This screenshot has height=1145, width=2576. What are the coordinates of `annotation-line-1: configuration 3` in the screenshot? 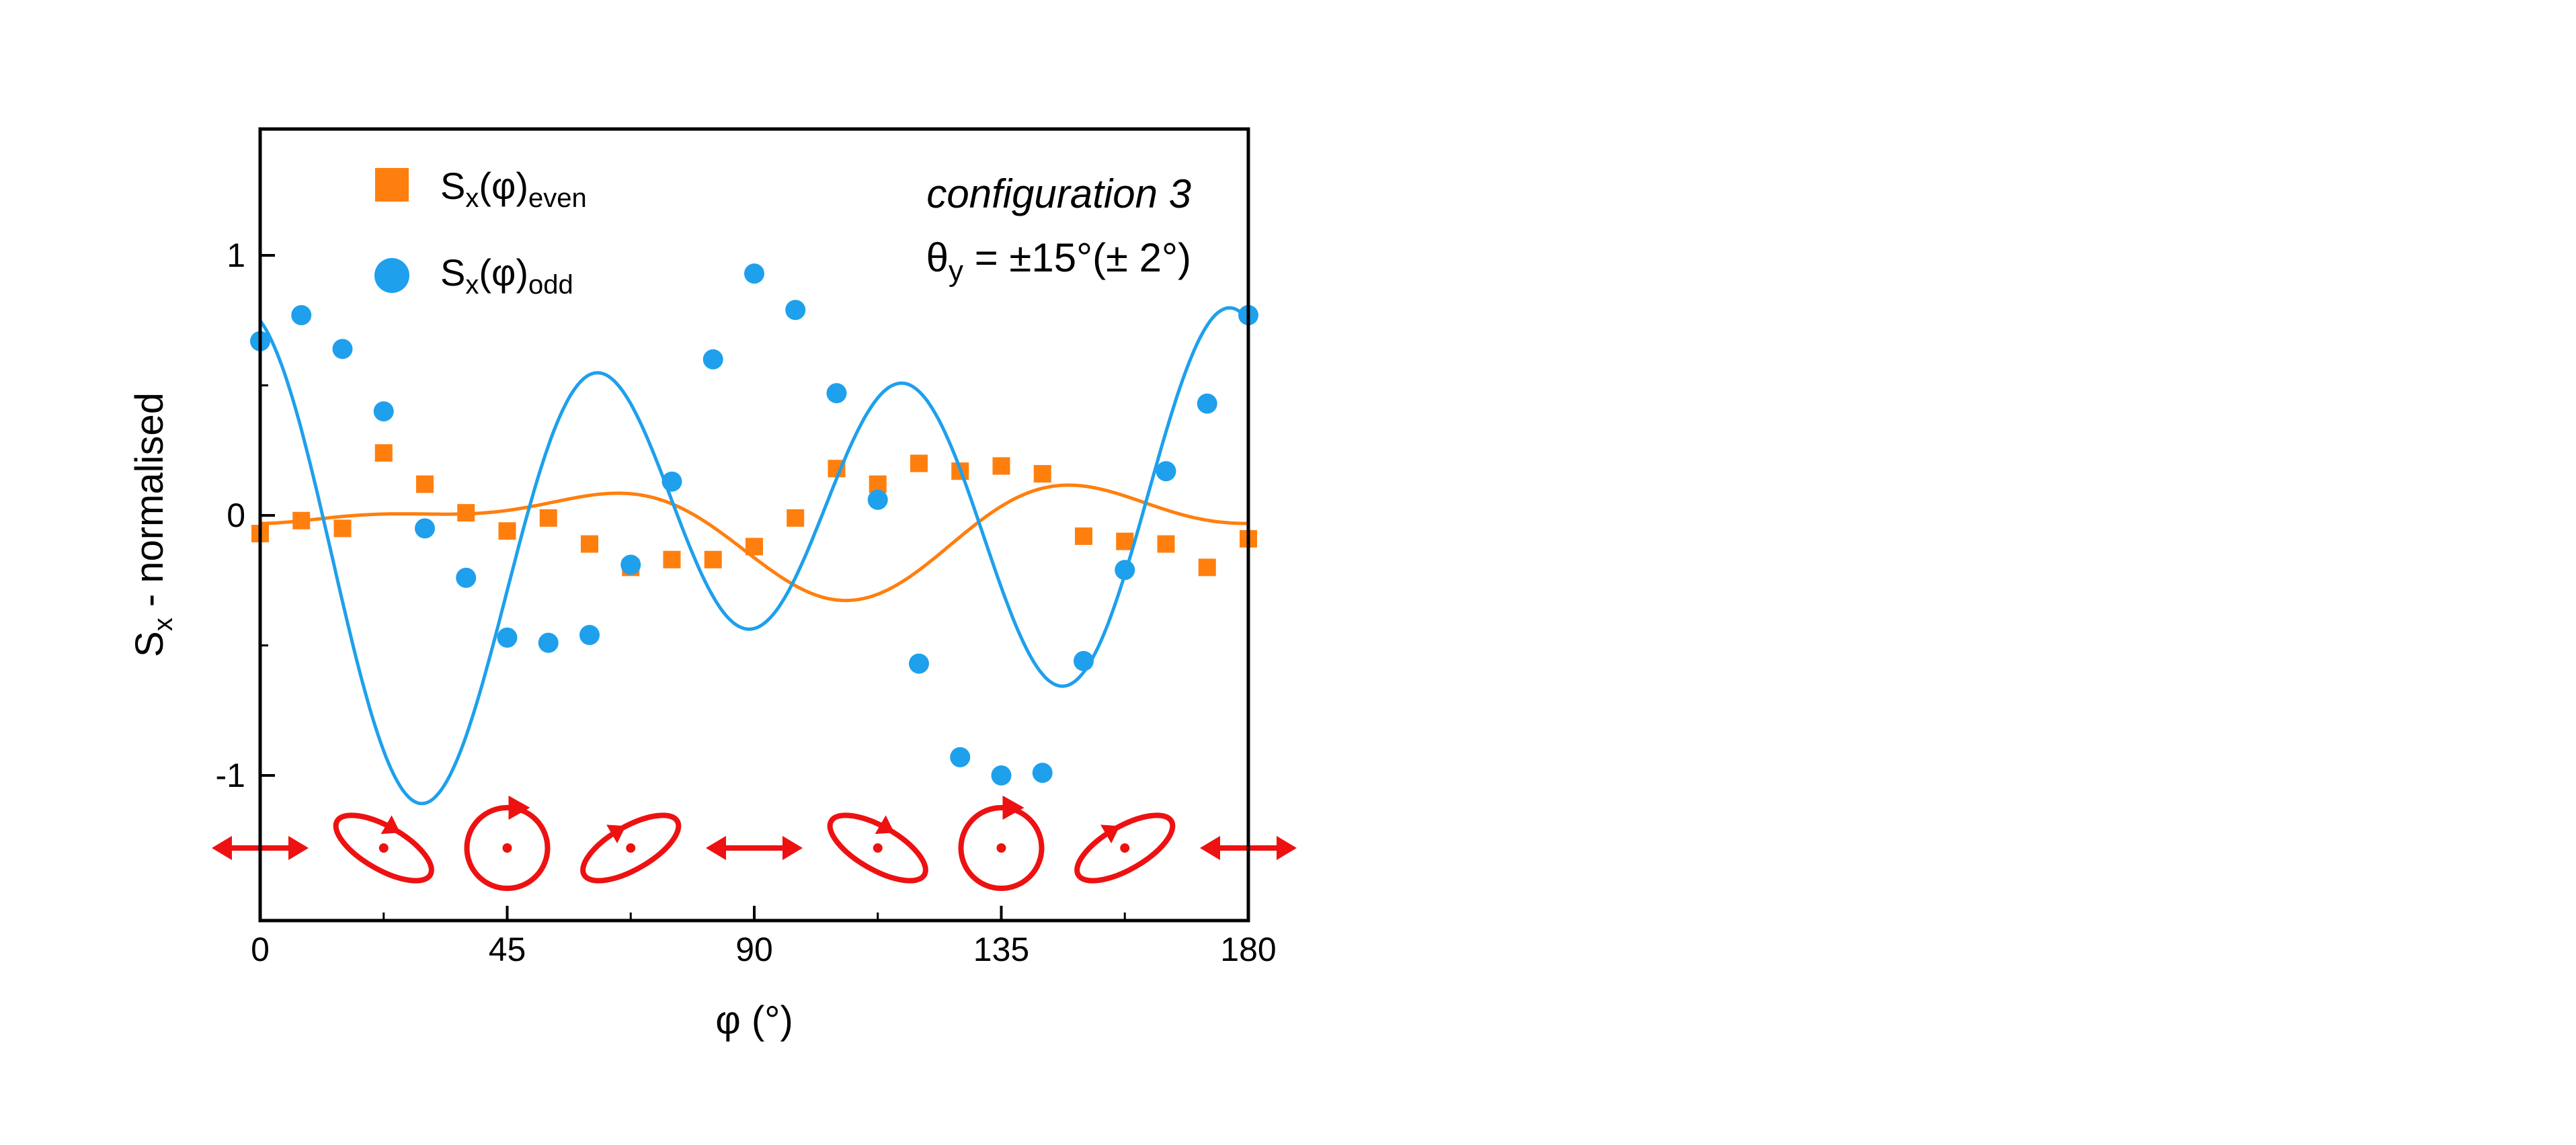 It's located at (1058, 193).